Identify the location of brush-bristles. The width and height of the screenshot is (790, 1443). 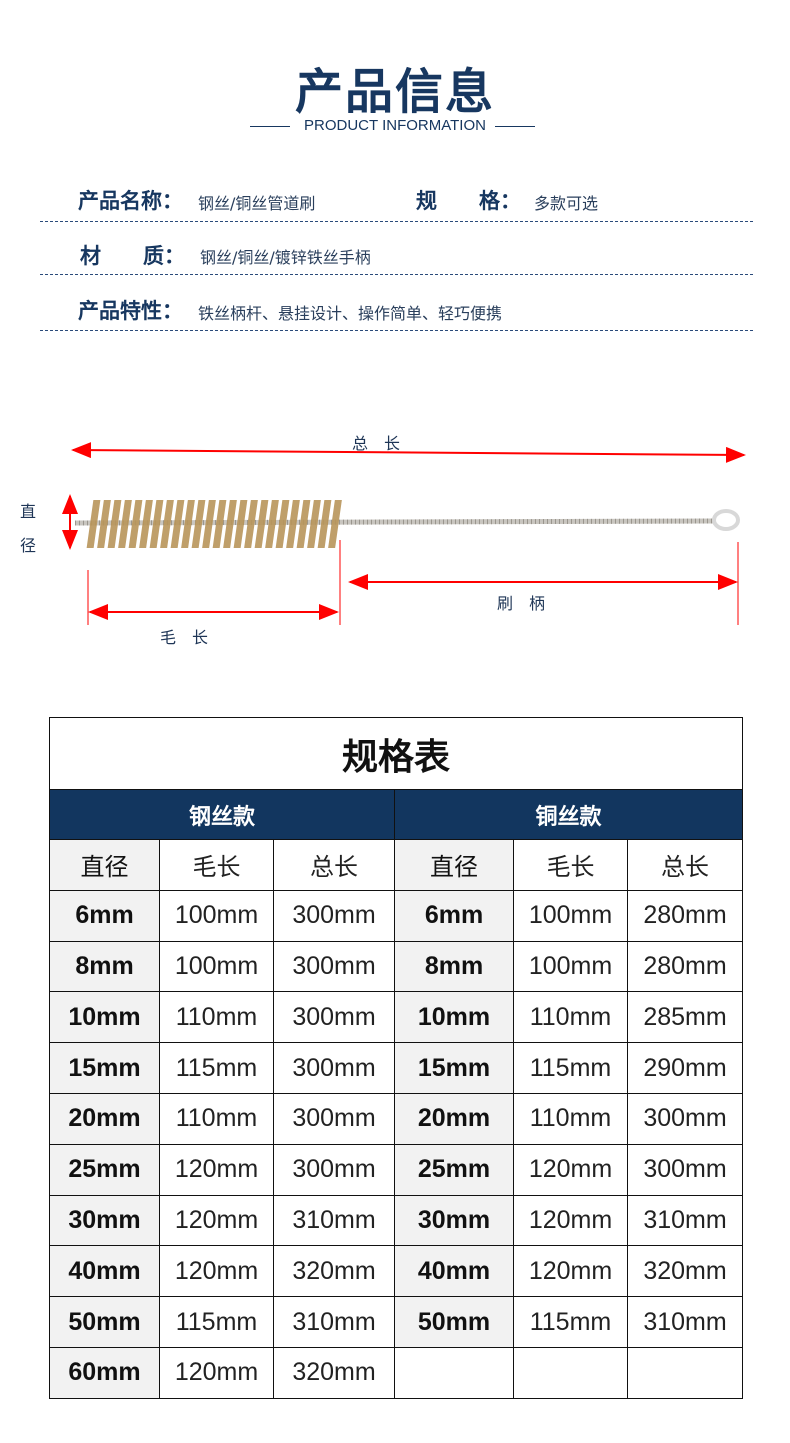
(214, 524).